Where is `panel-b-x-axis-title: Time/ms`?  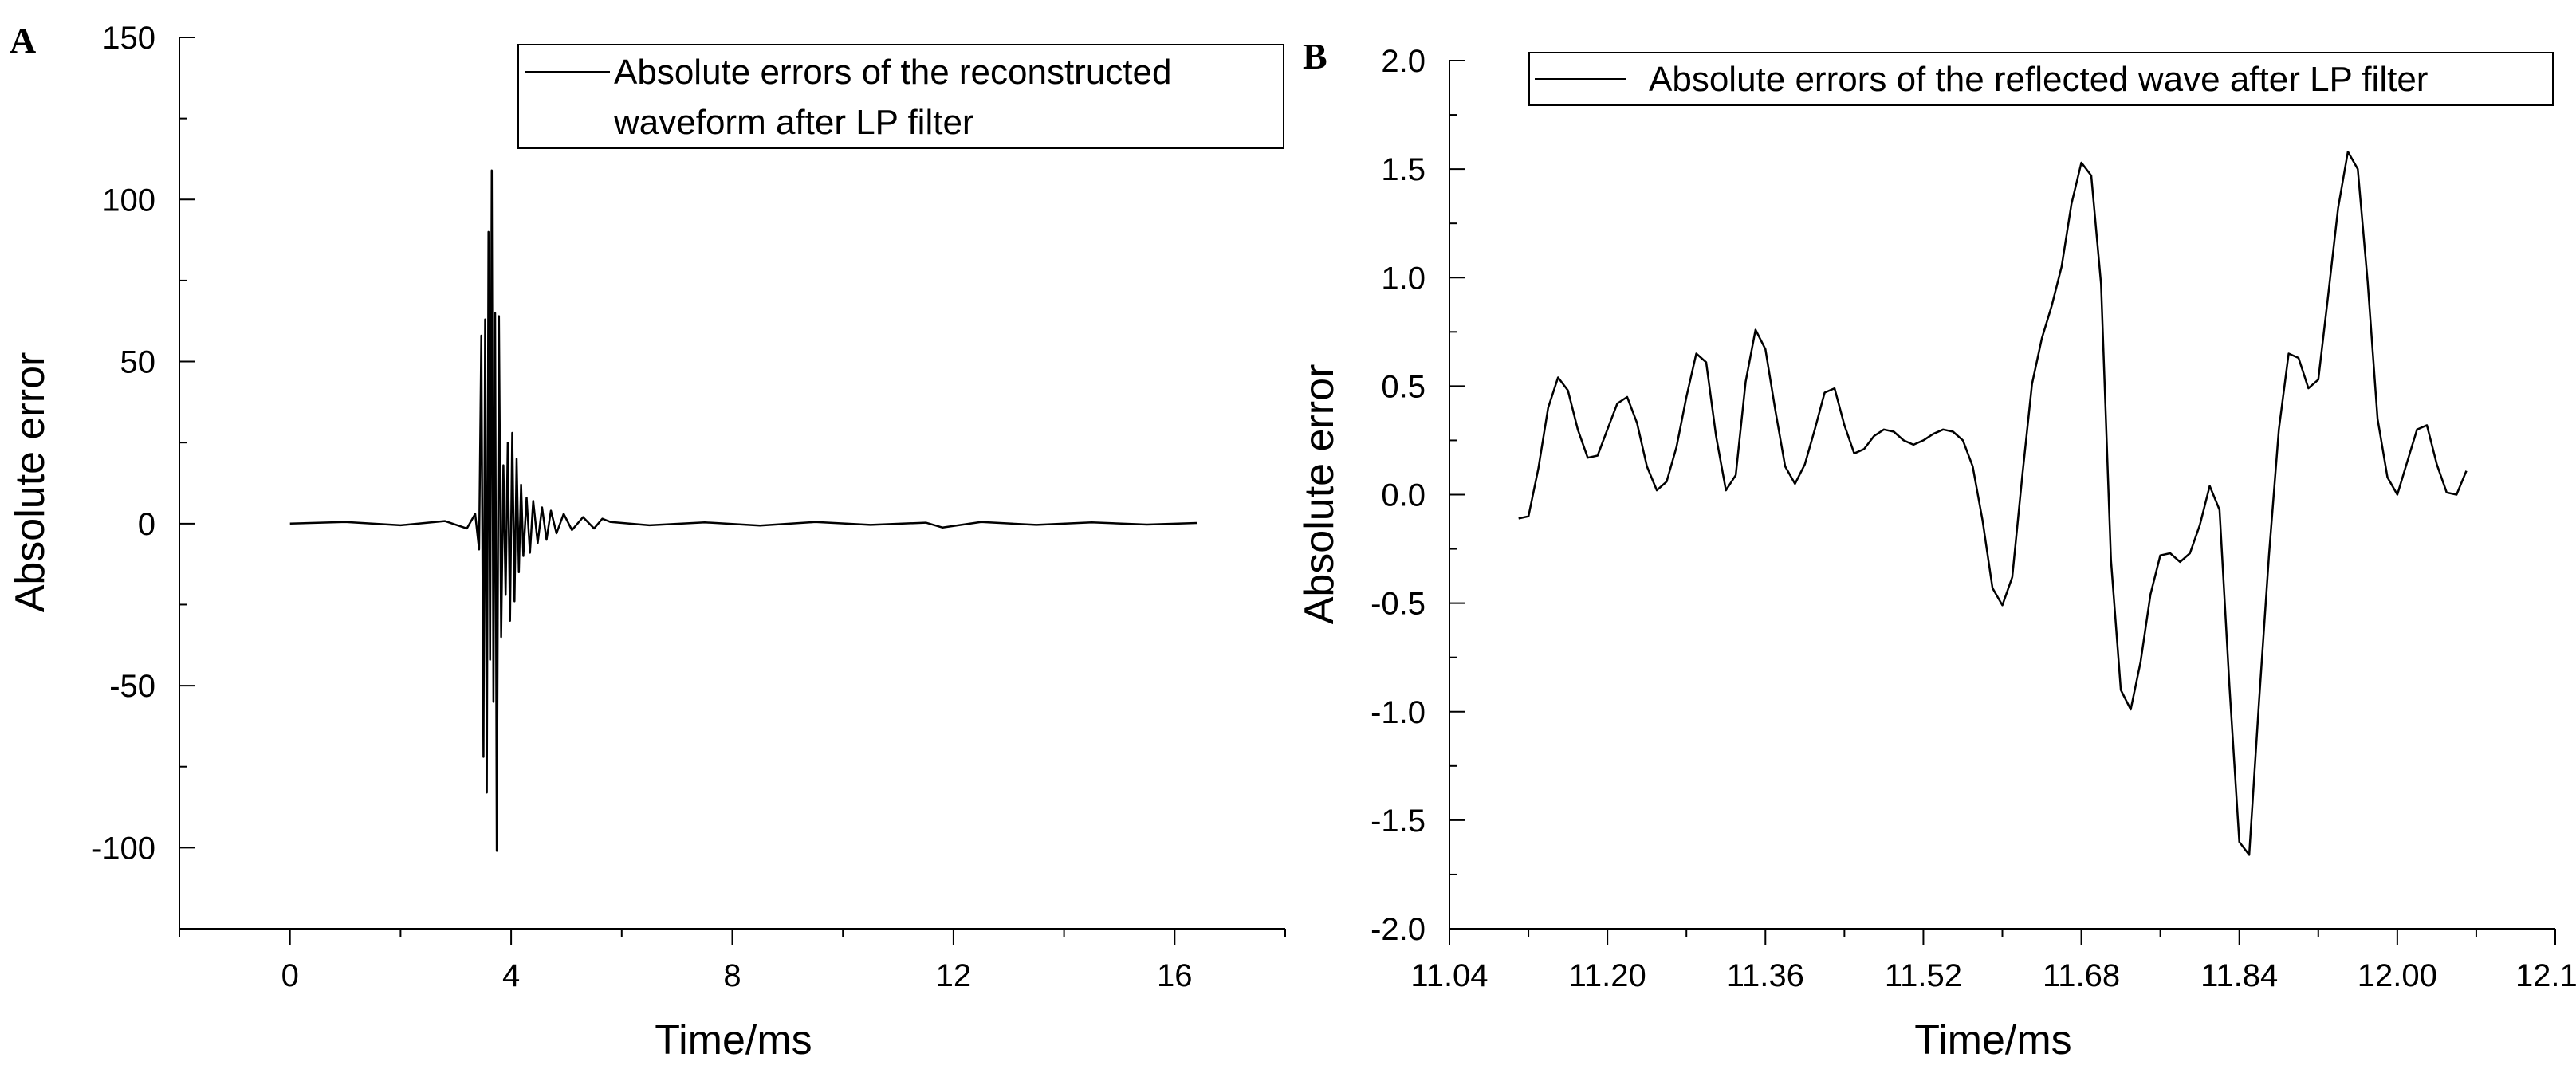 panel-b-x-axis-title: Time/ms is located at coordinates (1992, 1040).